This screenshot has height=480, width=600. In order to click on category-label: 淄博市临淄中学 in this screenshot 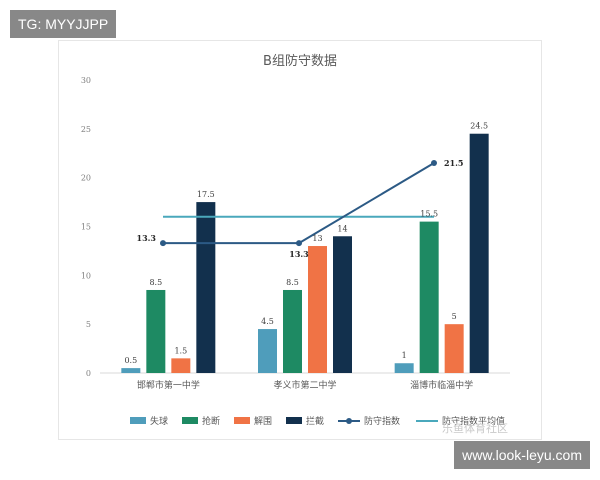, I will do `click(441, 385)`.